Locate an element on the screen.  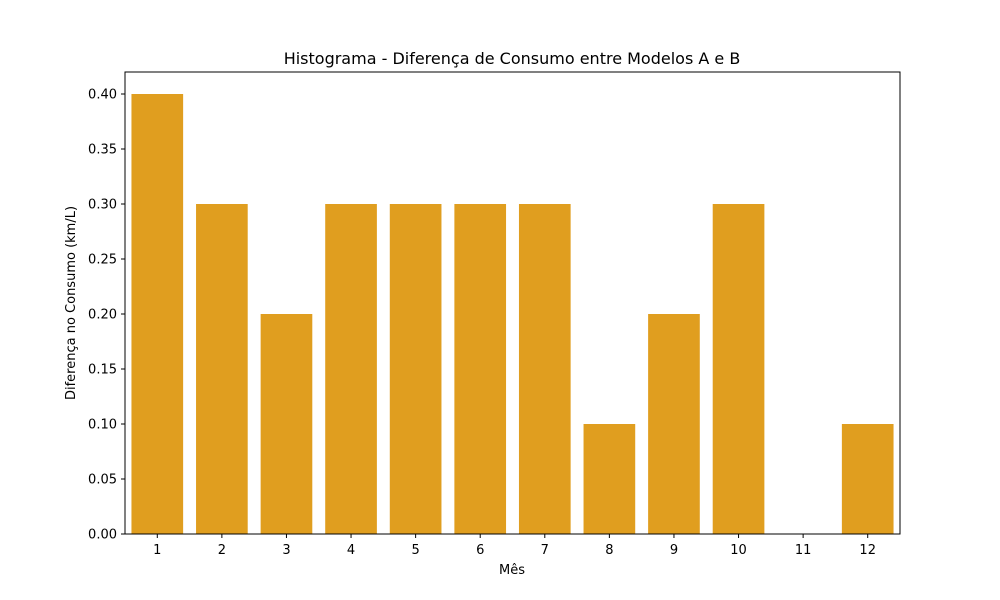
y-tick-label: 0.25 is located at coordinates (102, 260).